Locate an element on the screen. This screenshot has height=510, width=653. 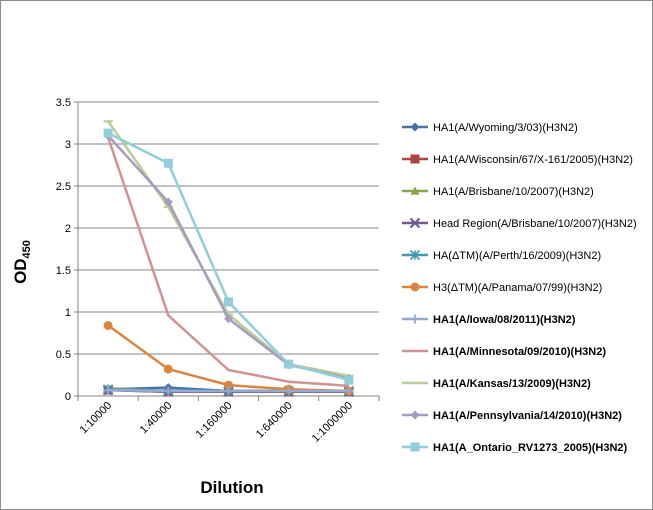
legend-entry: HA(ΔTM)(A/Perth/16/2009)(H3N2) is located at coordinates (501, 255).